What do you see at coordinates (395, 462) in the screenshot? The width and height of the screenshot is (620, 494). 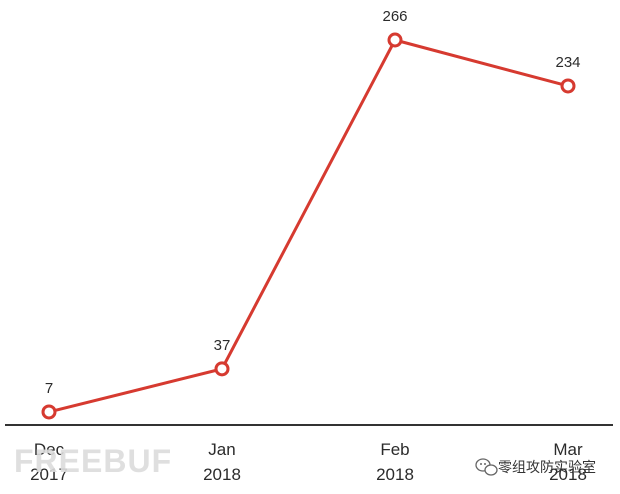 I see `x-tick-label-feb-2018: Feb 2018` at bounding box center [395, 462].